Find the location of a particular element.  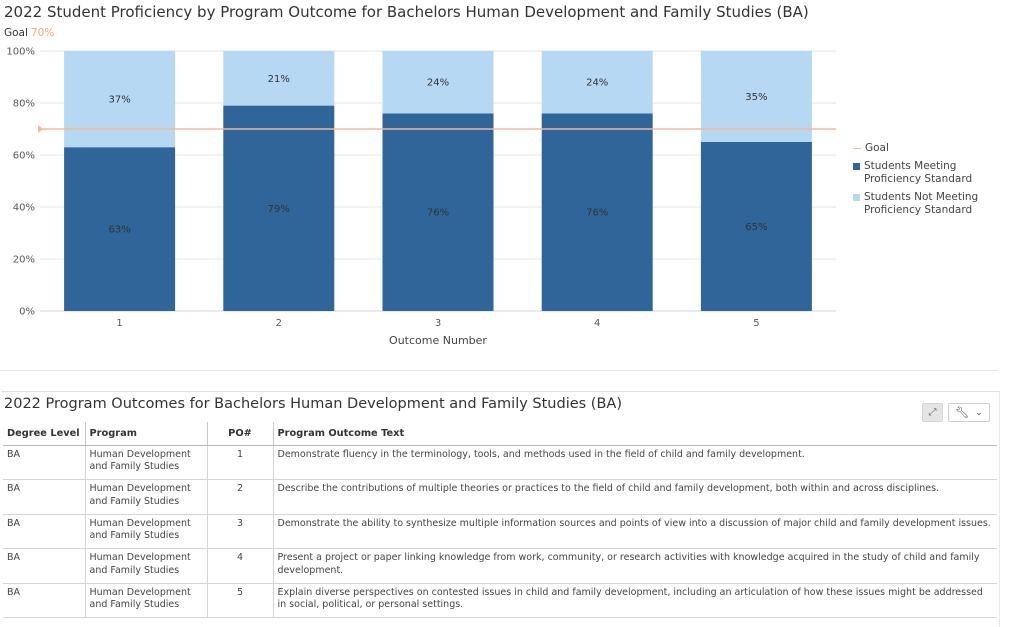

tools-menu-button: 🔧︎ ⌄ is located at coordinates (969, 412).